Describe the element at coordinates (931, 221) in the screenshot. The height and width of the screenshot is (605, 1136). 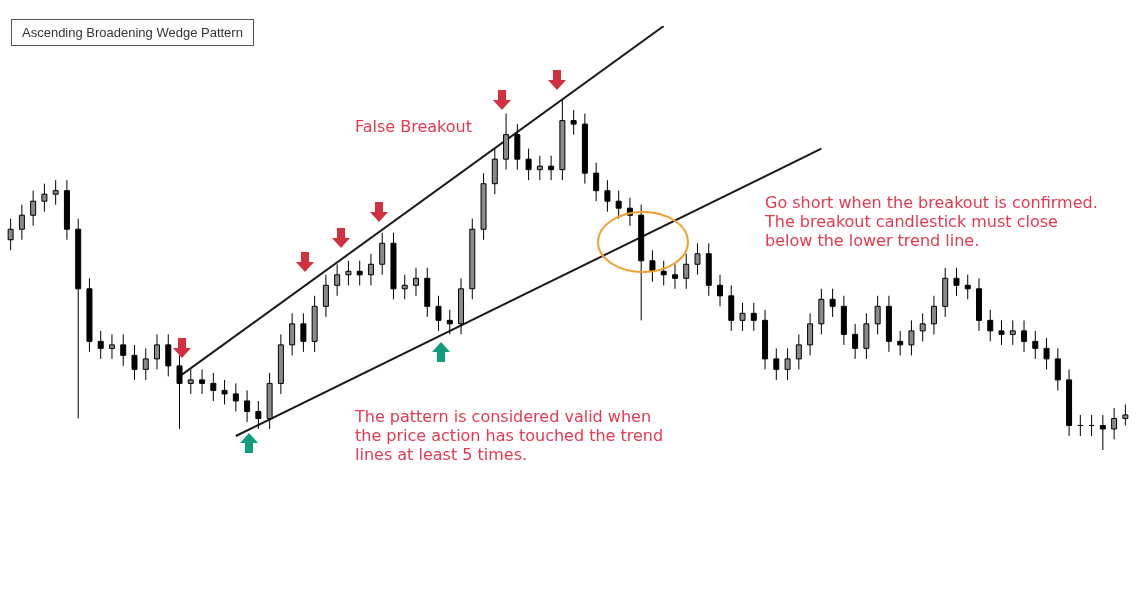
I see `annotation: Go short when the breakout is confirmed. The breakout candlestick must close below the lower trend line.` at that location.